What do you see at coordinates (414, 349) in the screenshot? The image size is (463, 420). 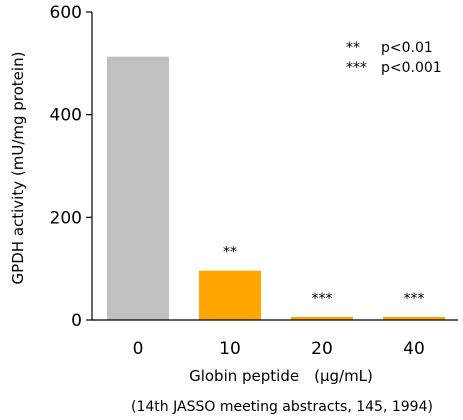 I see `x-tick-label-40: 40` at bounding box center [414, 349].